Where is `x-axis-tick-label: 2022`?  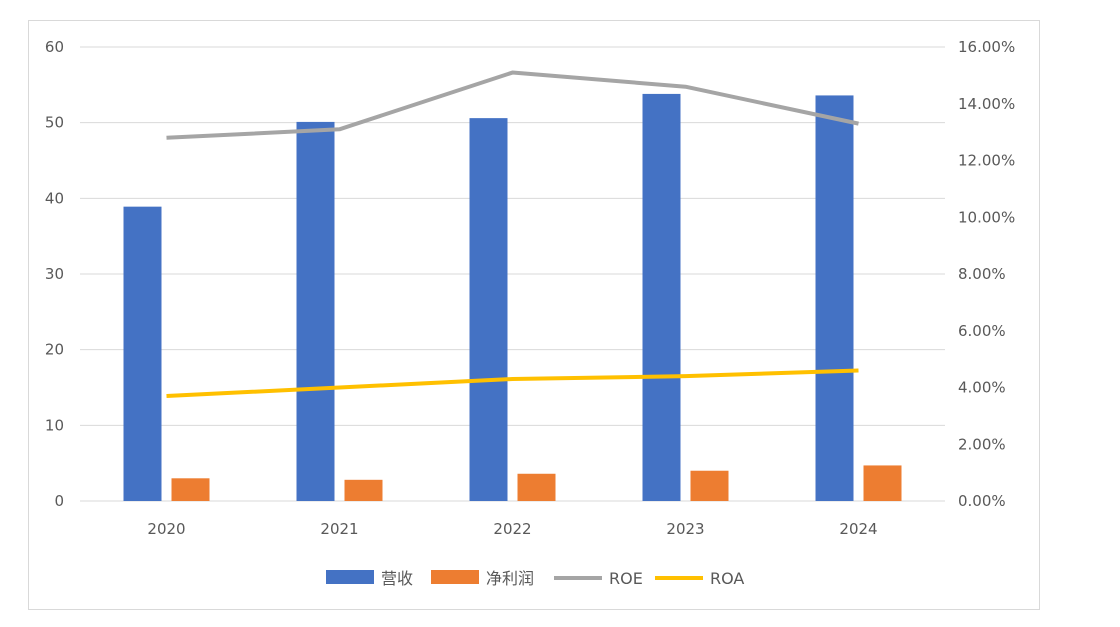 x-axis-tick-label: 2022 is located at coordinates (512, 529).